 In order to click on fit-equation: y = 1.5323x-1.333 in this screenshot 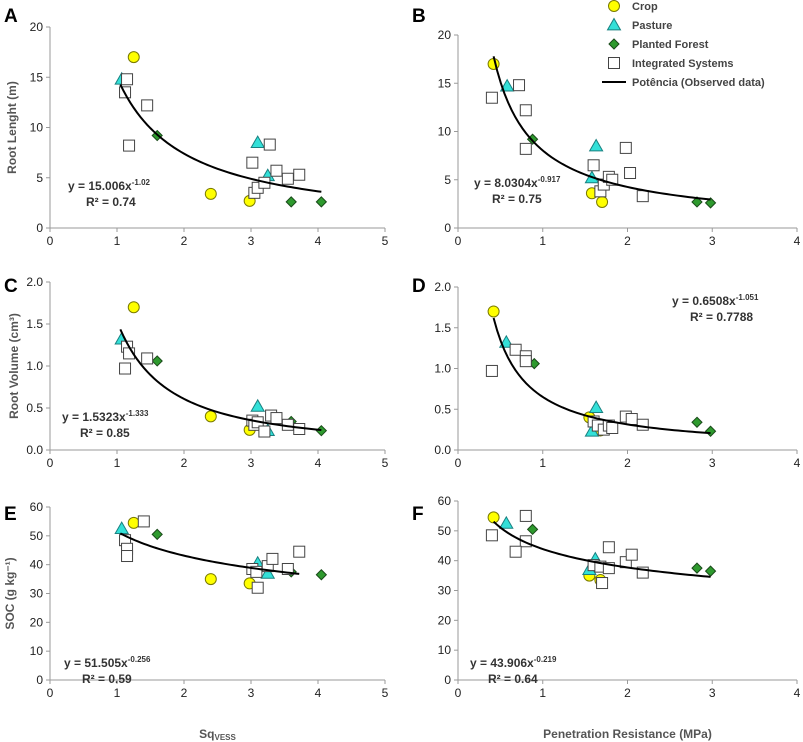, I will do `click(105, 416)`.